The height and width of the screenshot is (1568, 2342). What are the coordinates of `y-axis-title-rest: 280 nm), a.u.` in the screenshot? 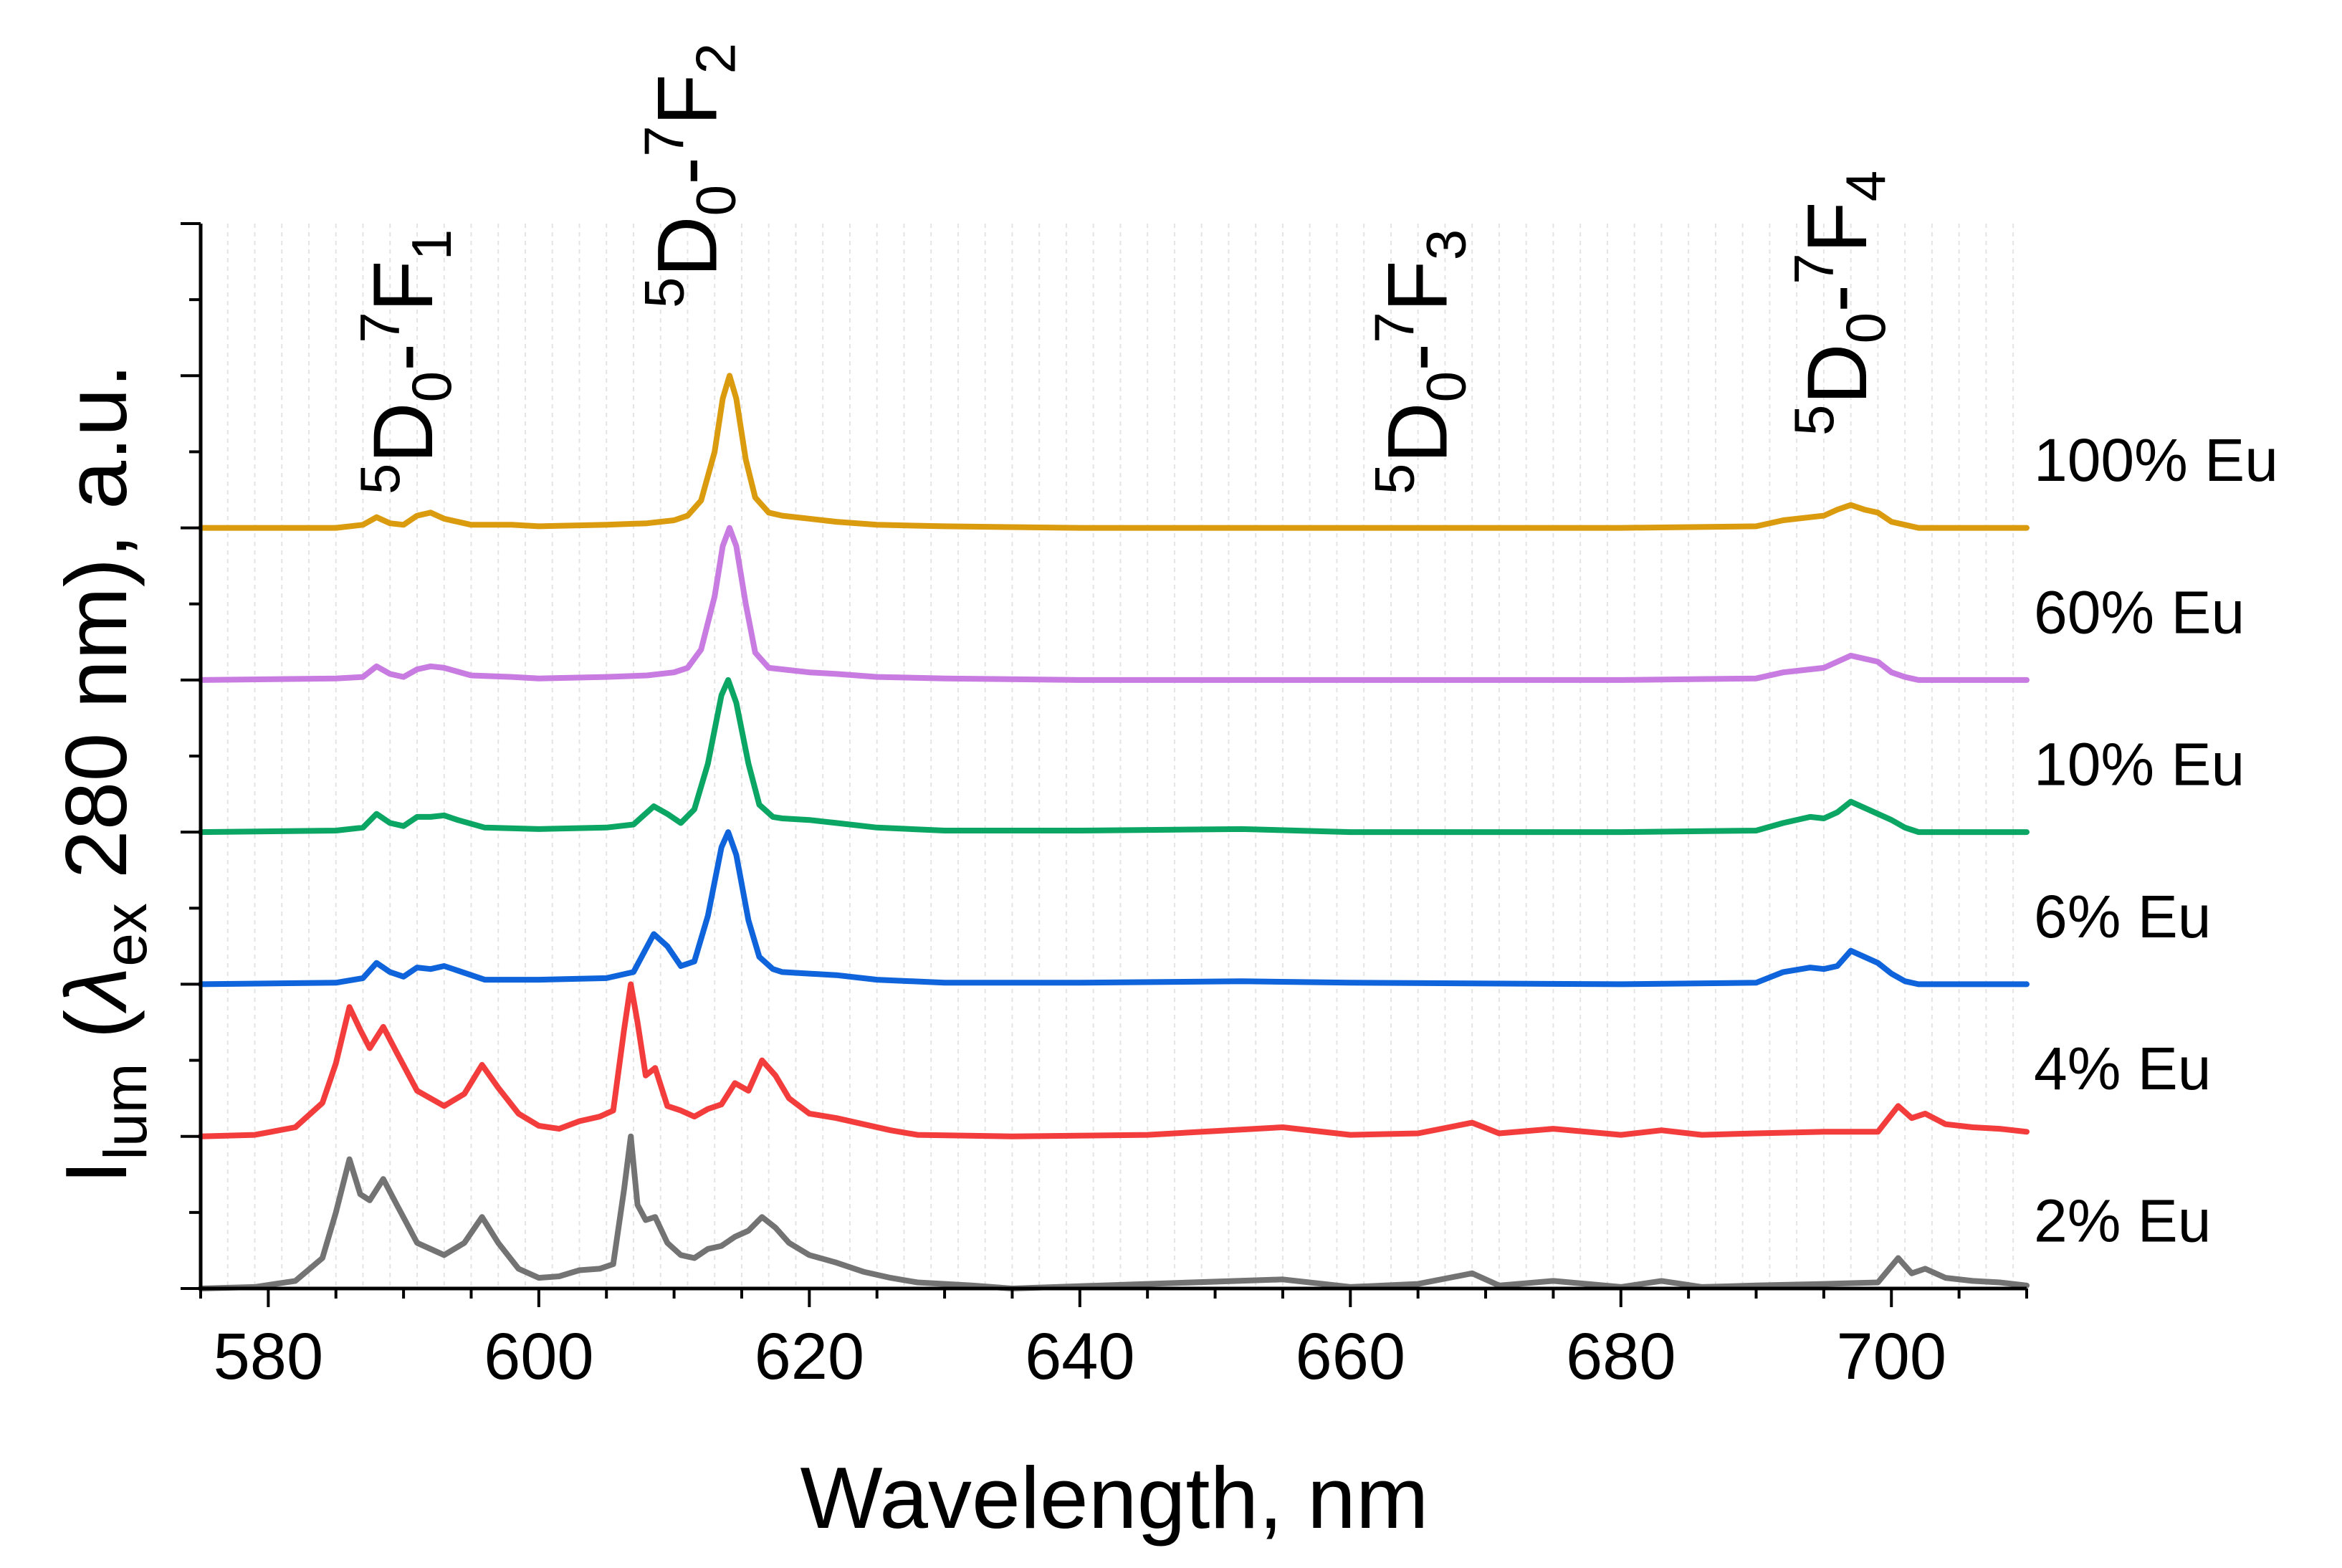 It's located at (96, 633).